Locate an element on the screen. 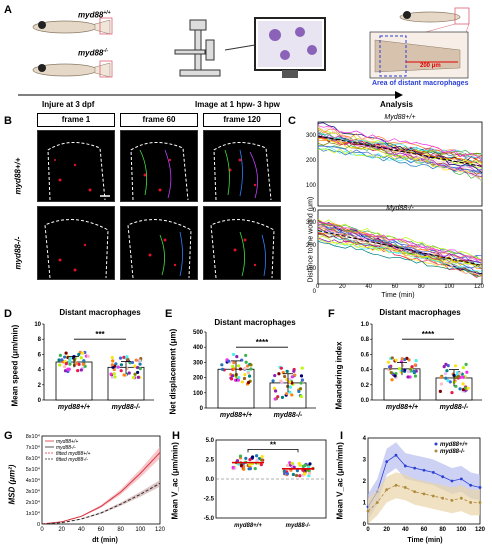 The width and height of the screenshot is (492, 550). sig-bracket is located at coordinates (273, 450).